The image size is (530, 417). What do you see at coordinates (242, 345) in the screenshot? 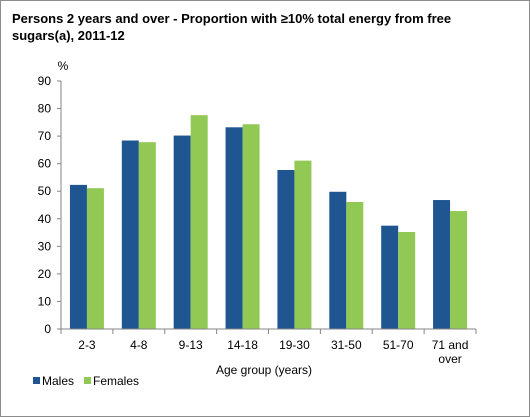
I see `x-tick-label: 14-18` at bounding box center [242, 345].